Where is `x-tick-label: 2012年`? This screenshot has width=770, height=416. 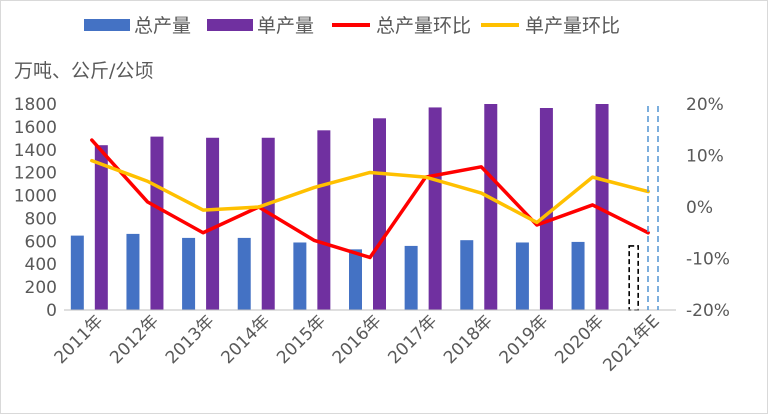 x-tick-label: 2012年 is located at coordinates (134, 339).